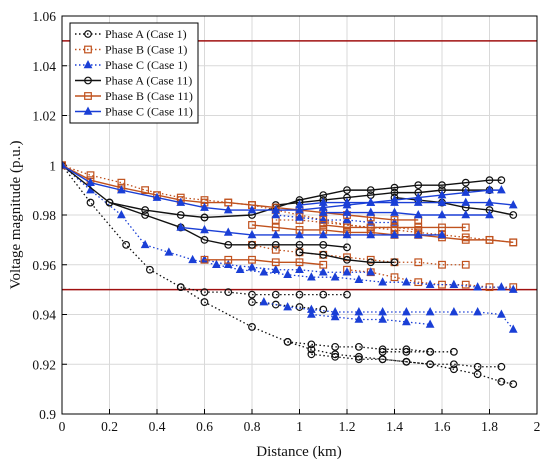  What do you see at coordinates (52, 165) in the screenshot?
I see `y-tick-label: 1` at bounding box center [52, 165].